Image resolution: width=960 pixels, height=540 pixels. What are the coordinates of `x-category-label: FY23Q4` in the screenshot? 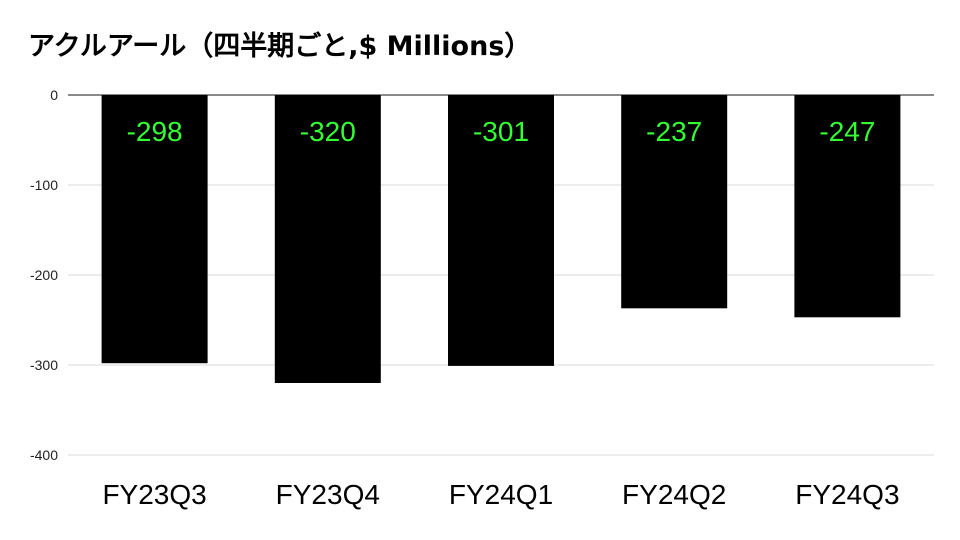 It's located at (328, 494).